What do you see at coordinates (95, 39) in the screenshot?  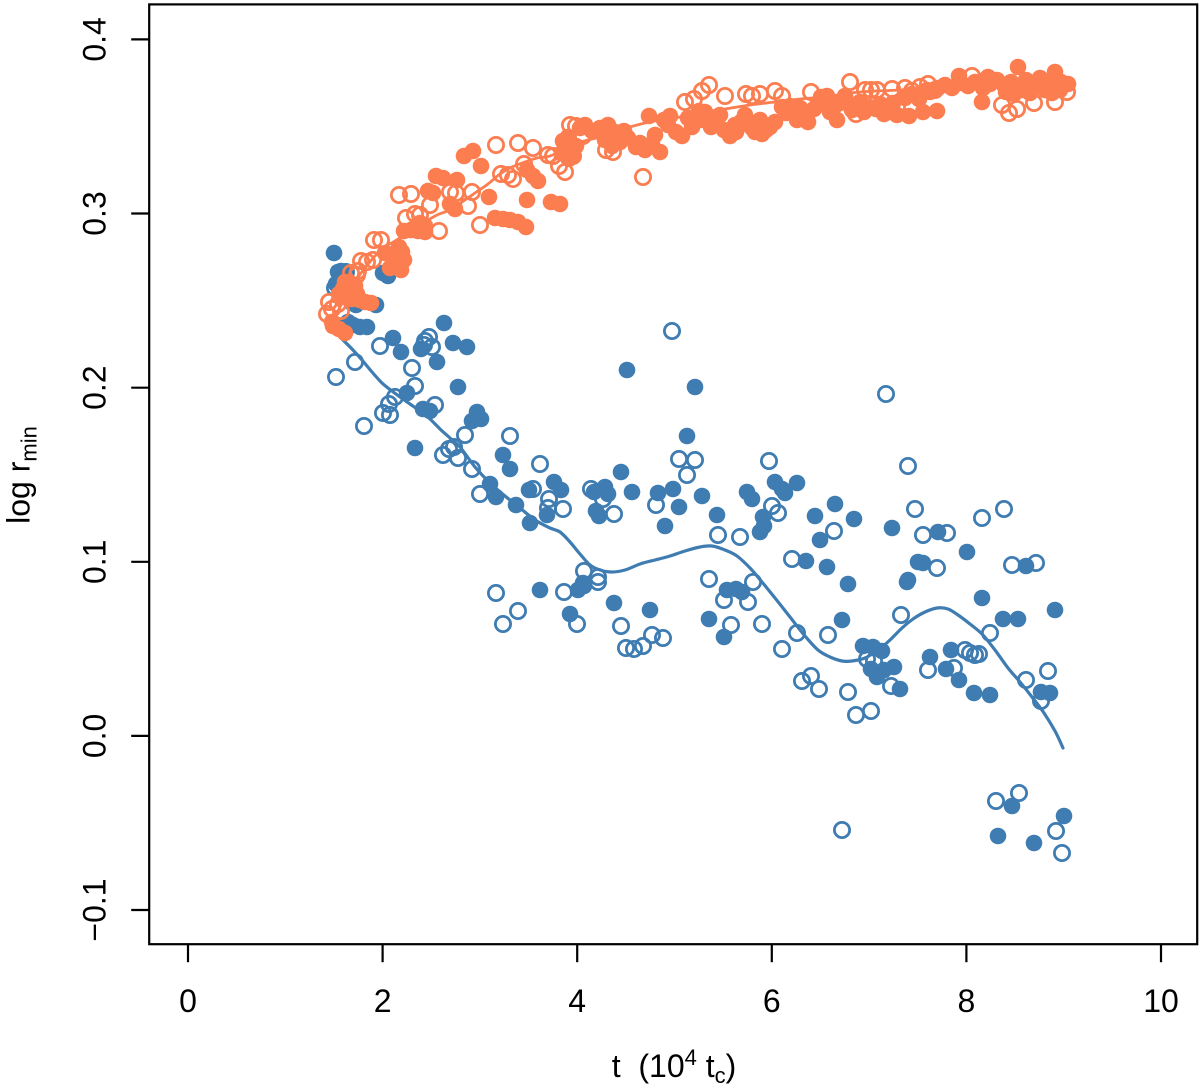 I see `svg-text: 0.4` at bounding box center [95, 39].